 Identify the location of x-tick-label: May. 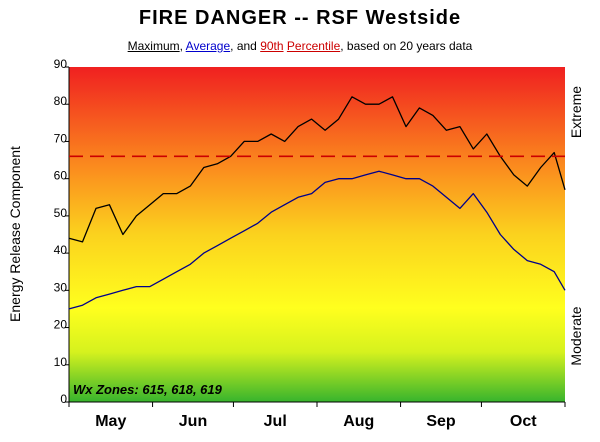
(110, 421).